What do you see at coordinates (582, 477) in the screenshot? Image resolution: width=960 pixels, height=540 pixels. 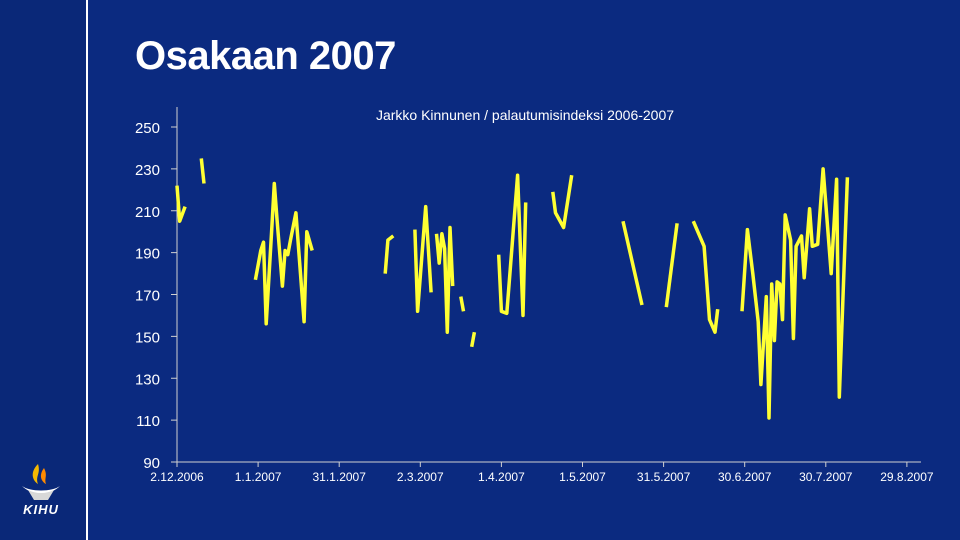 I see `x-tick-label: 1.5.2007` at bounding box center [582, 477].